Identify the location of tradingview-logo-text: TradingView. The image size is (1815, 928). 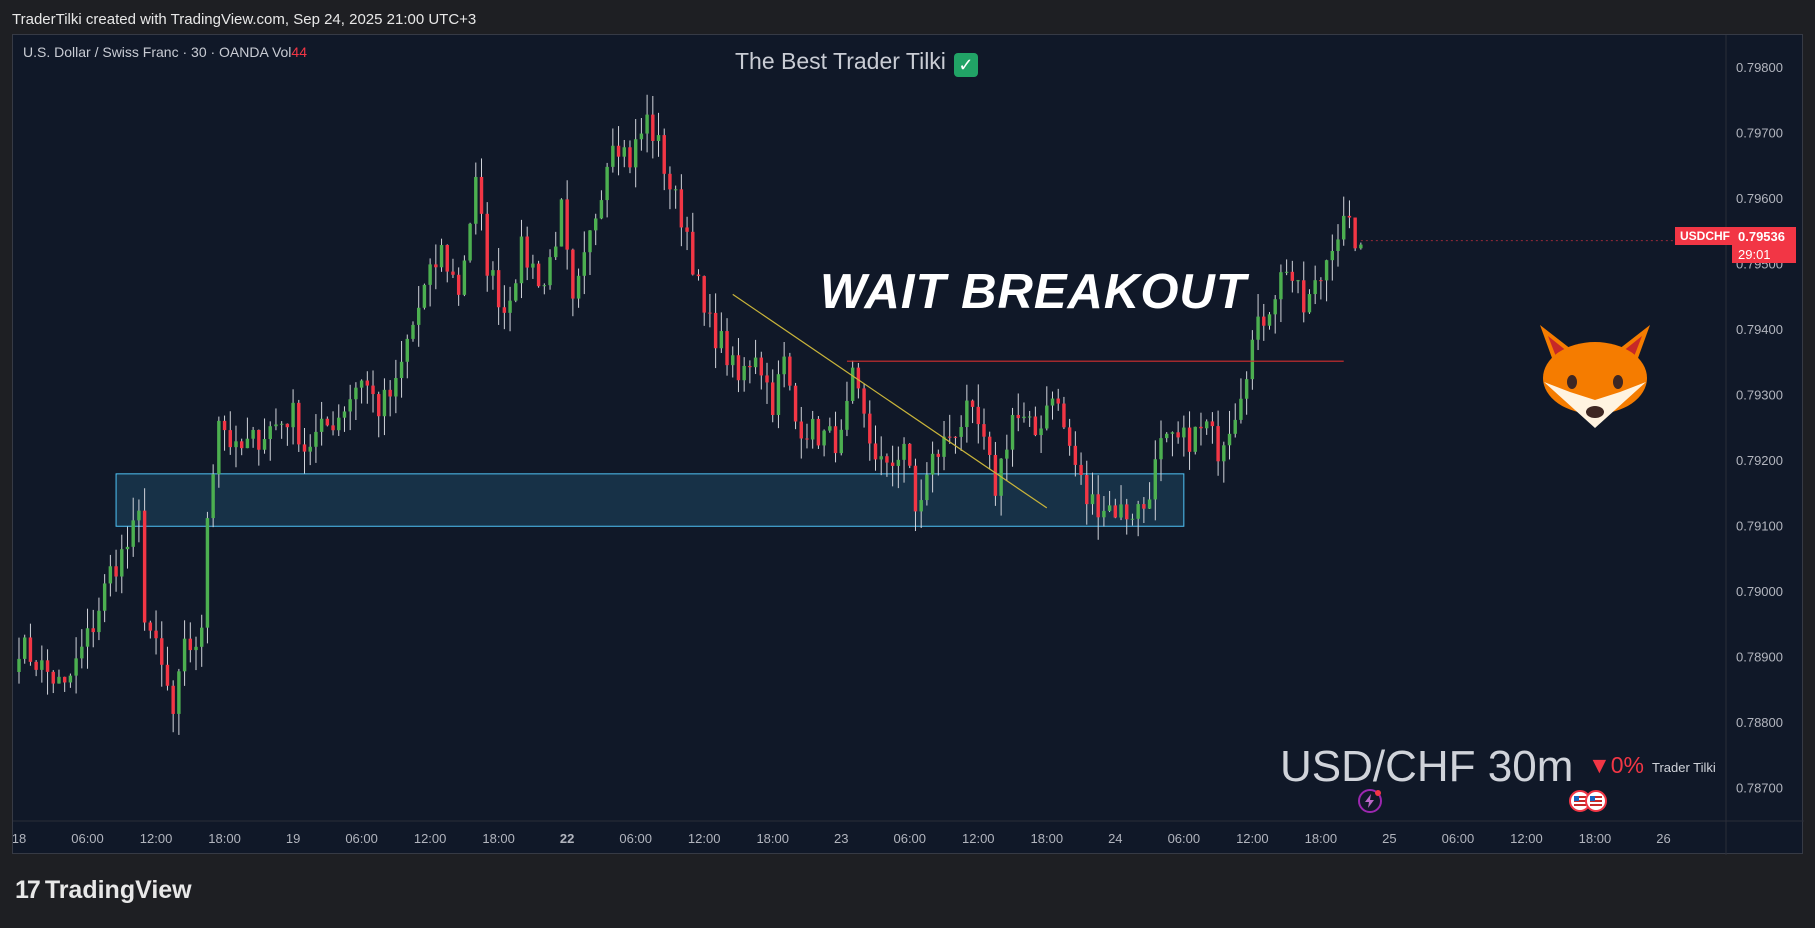
(118, 890).